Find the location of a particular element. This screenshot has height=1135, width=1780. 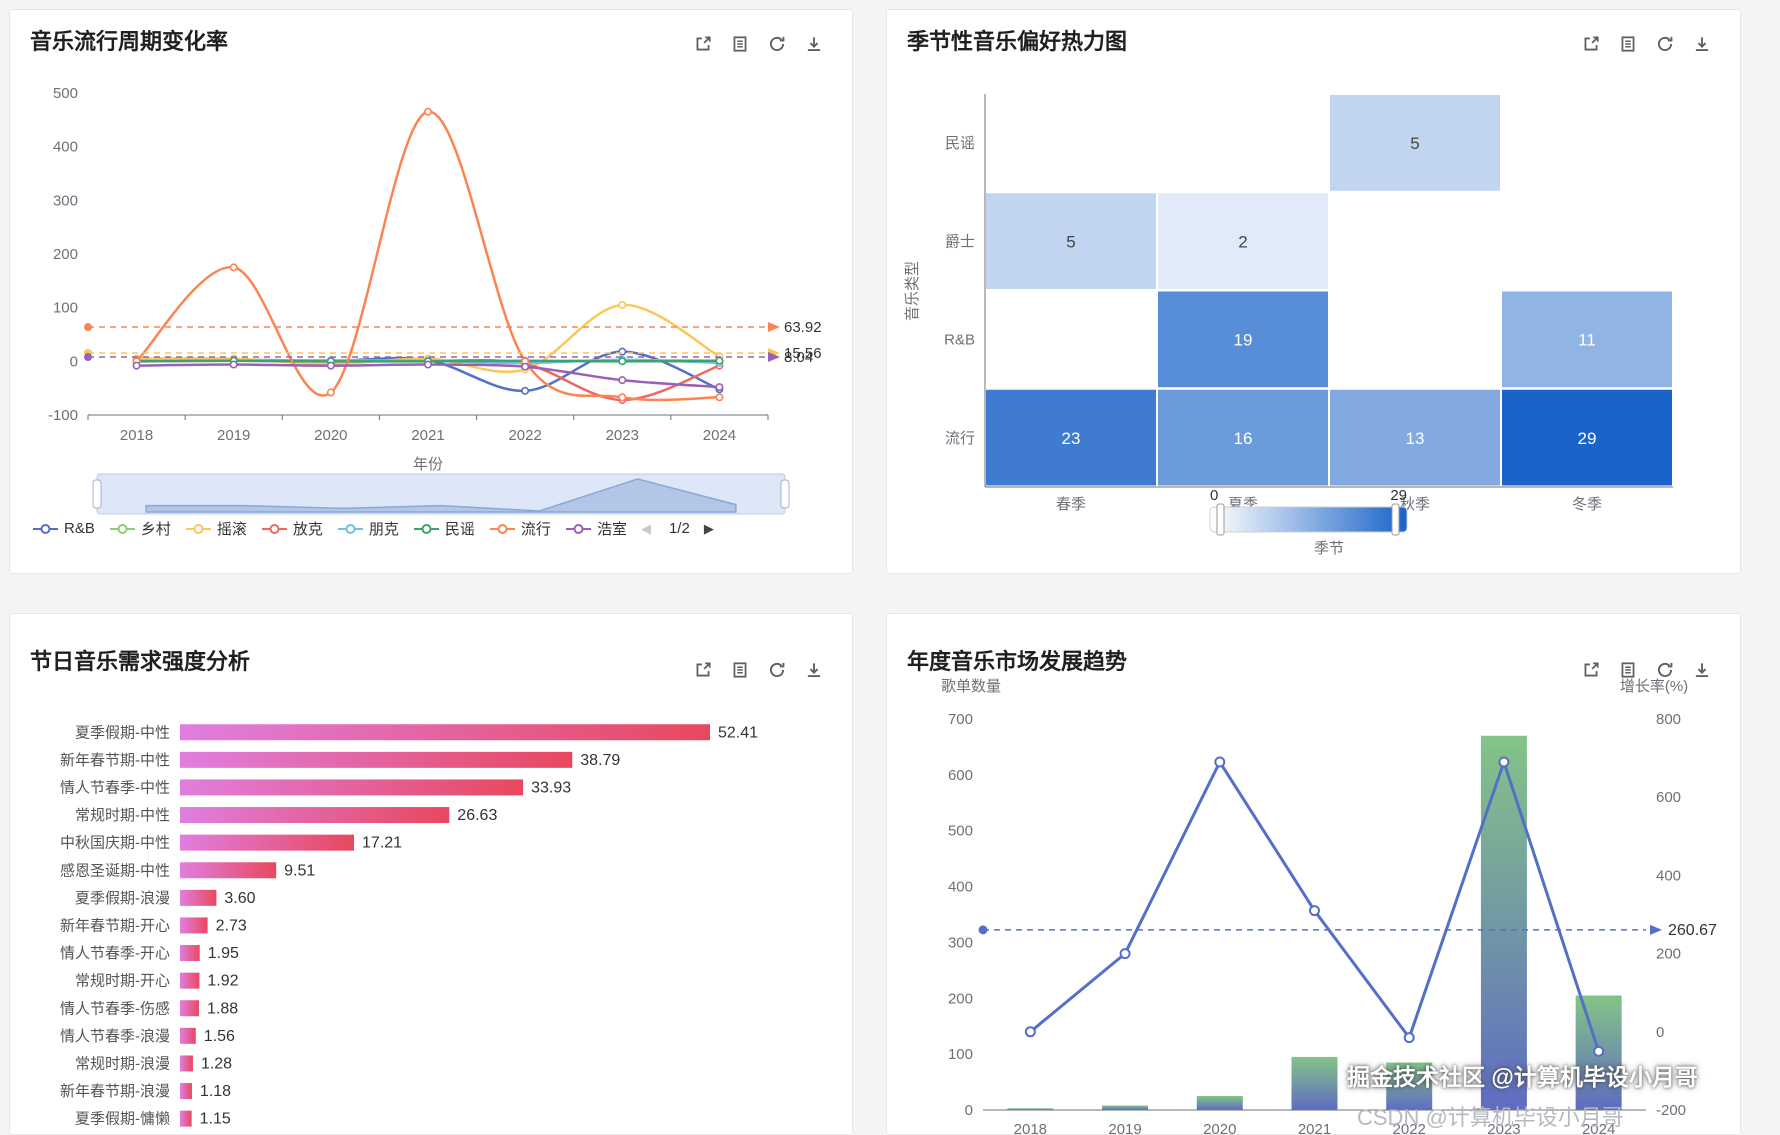

bar-value-label: 52.41 is located at coordinates (738, 732).